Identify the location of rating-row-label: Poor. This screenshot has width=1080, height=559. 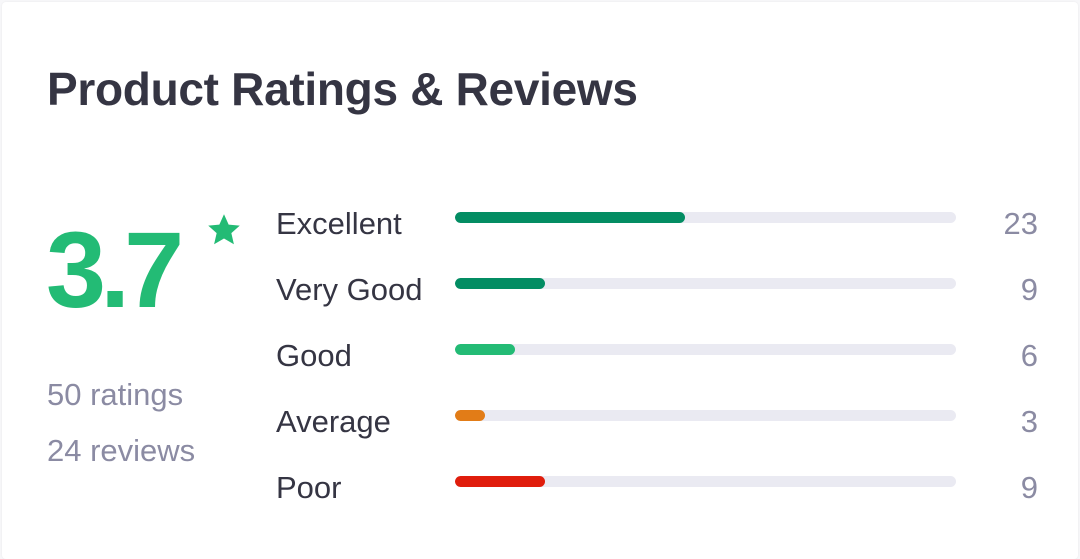
(309, 487).